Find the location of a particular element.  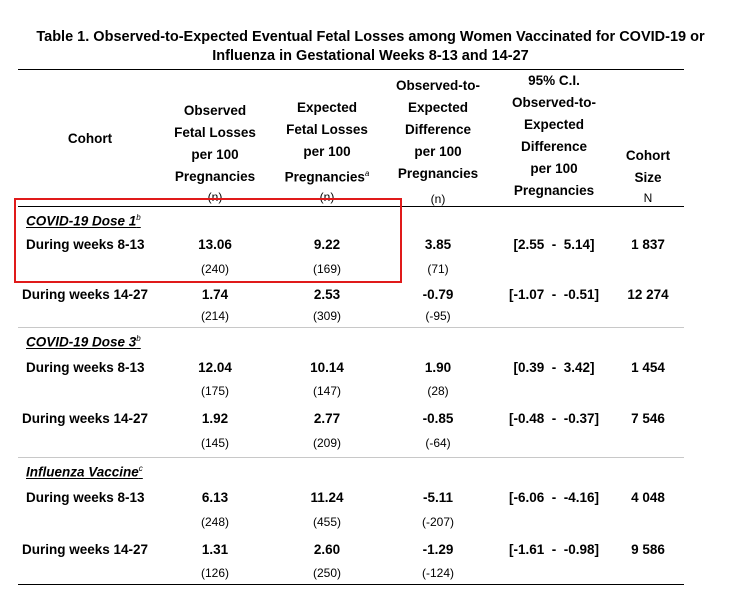

observed-value: 12.04 is located at coordinates (215, 367).